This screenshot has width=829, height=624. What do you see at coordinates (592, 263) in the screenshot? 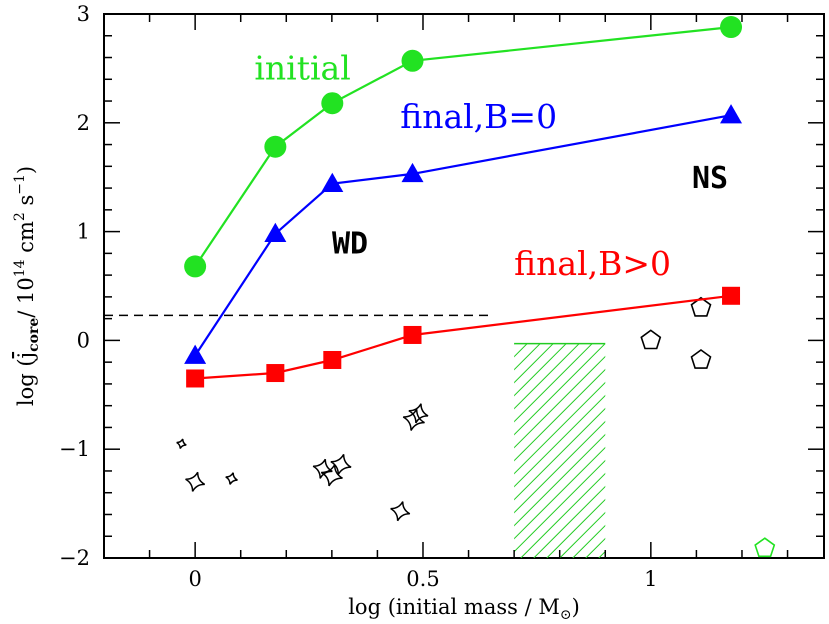
I see `series-label: final,B>0` at bounding box center [592, 263].